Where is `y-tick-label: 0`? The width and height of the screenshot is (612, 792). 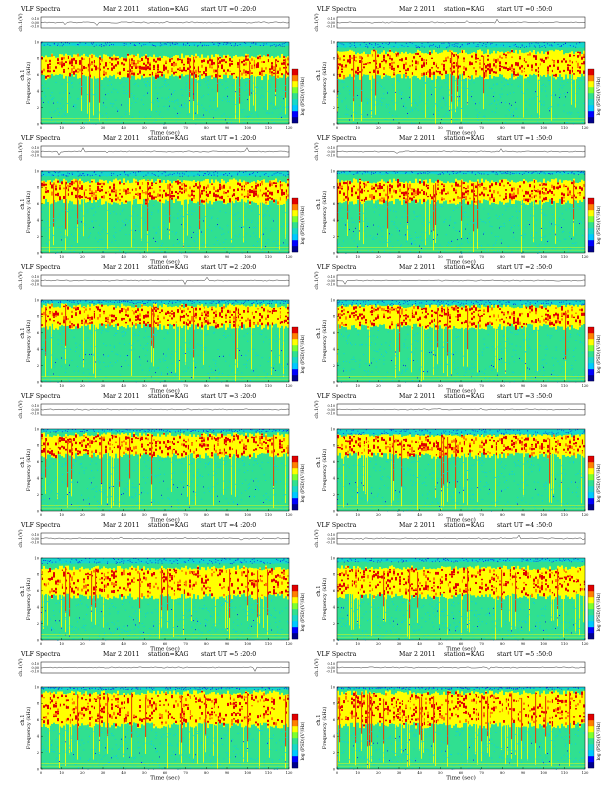
y-tick-label: 0 is located at coordinates (334, 124).